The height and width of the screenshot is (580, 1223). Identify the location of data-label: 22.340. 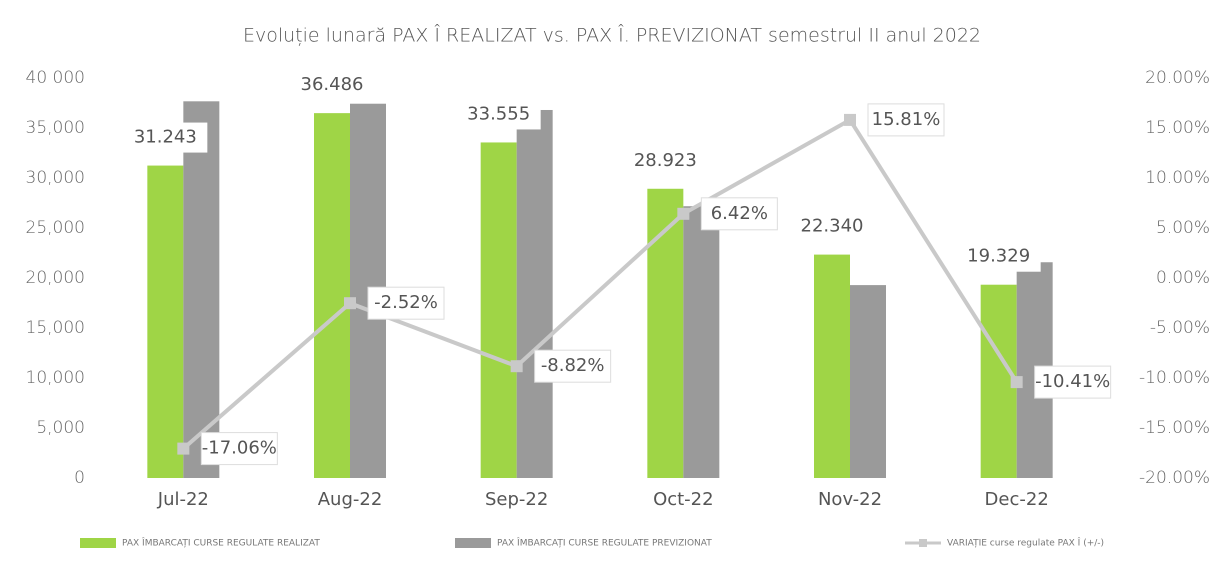
(832, 226).